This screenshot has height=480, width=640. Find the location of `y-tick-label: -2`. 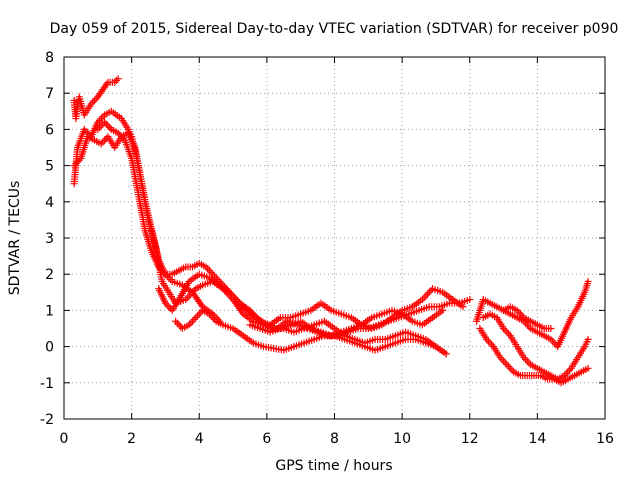

y-tick-label: -2 is located at coordinates (47, 420).